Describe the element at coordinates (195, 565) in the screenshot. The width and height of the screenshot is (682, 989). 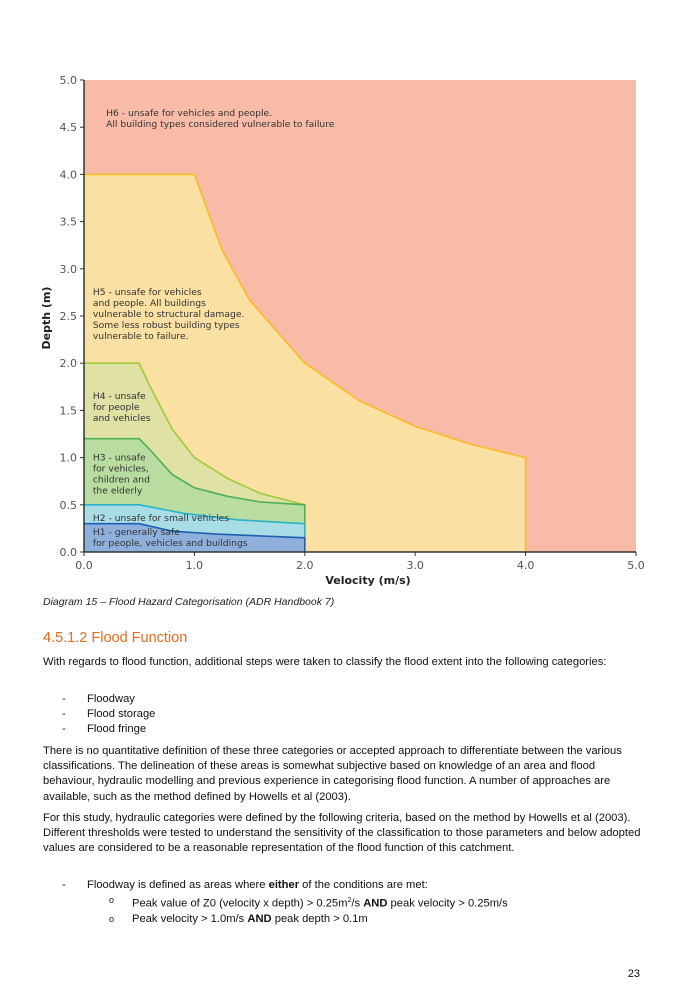
I see `x-tick-label: 1.0` at that location.